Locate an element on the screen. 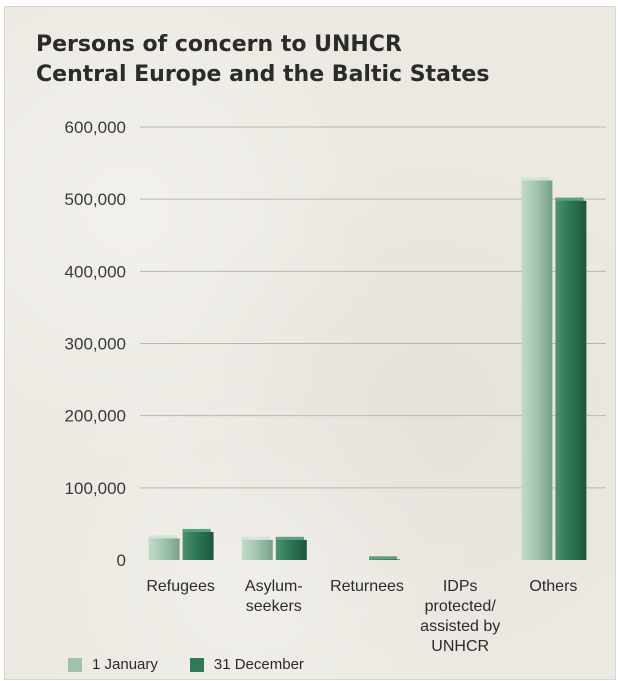  x-category-label-3: IDPs protected/assisted by UNHCR is located at coordinates (460, 616).